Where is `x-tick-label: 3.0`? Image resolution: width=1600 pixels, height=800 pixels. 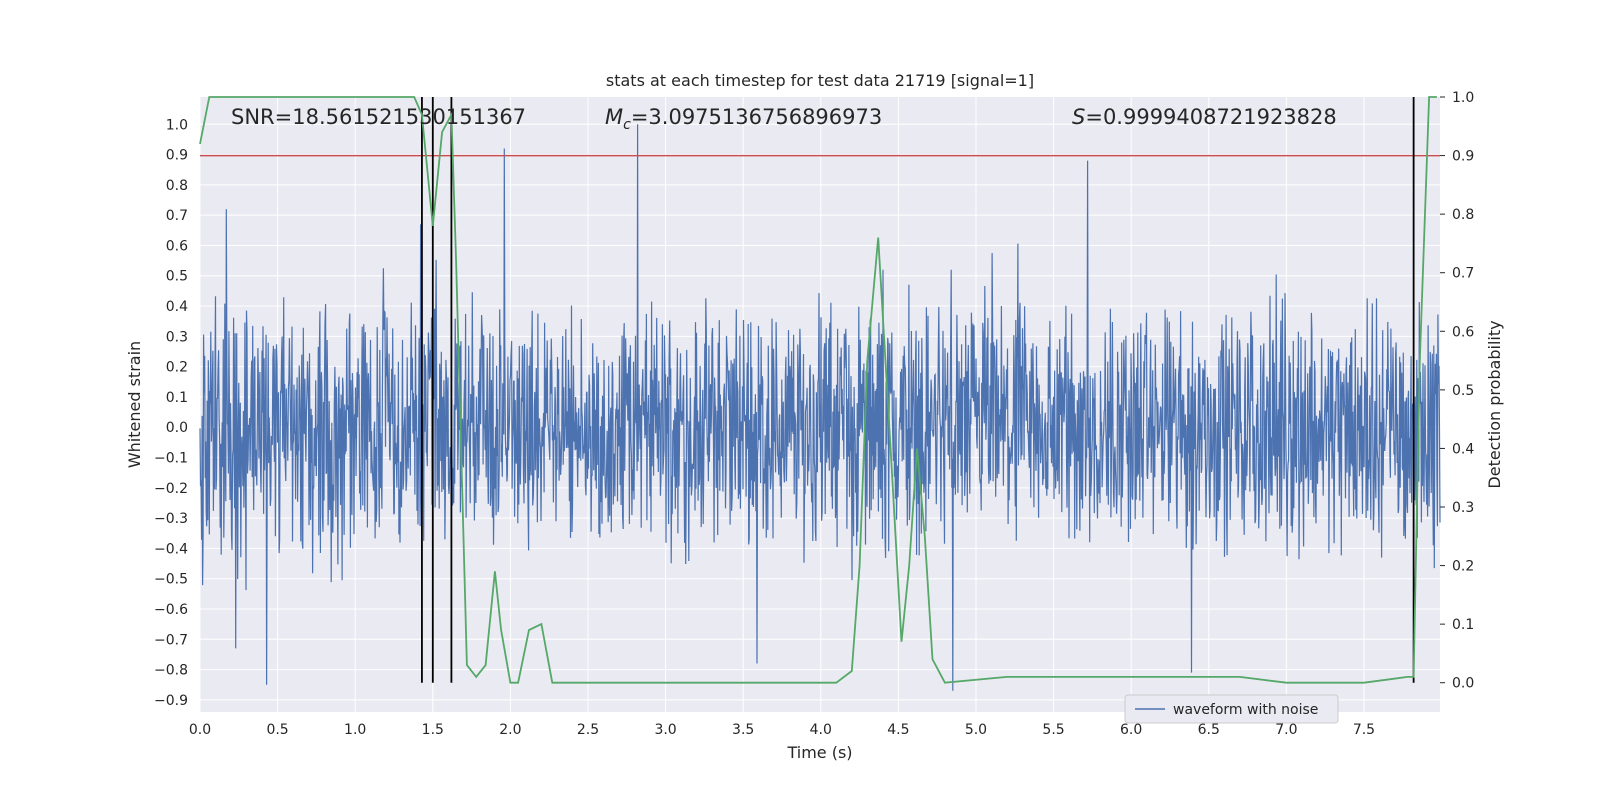 x-tick-label: 3.0 is located at coordinates (665, 730).